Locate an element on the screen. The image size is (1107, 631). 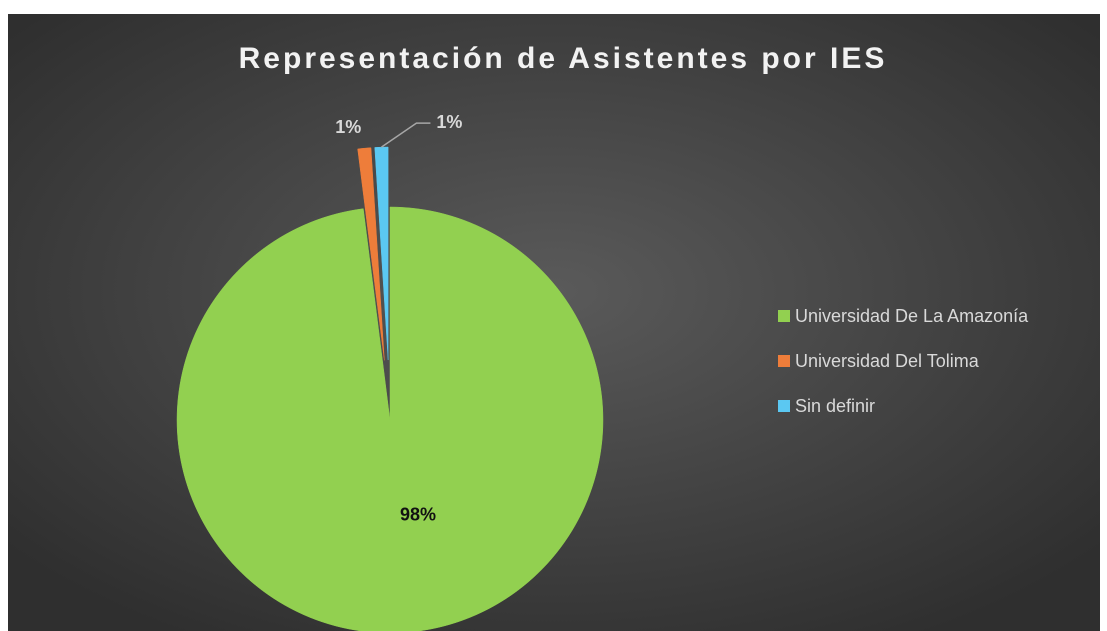
legend-label: Sin definir is located at coordinates (835, 406).